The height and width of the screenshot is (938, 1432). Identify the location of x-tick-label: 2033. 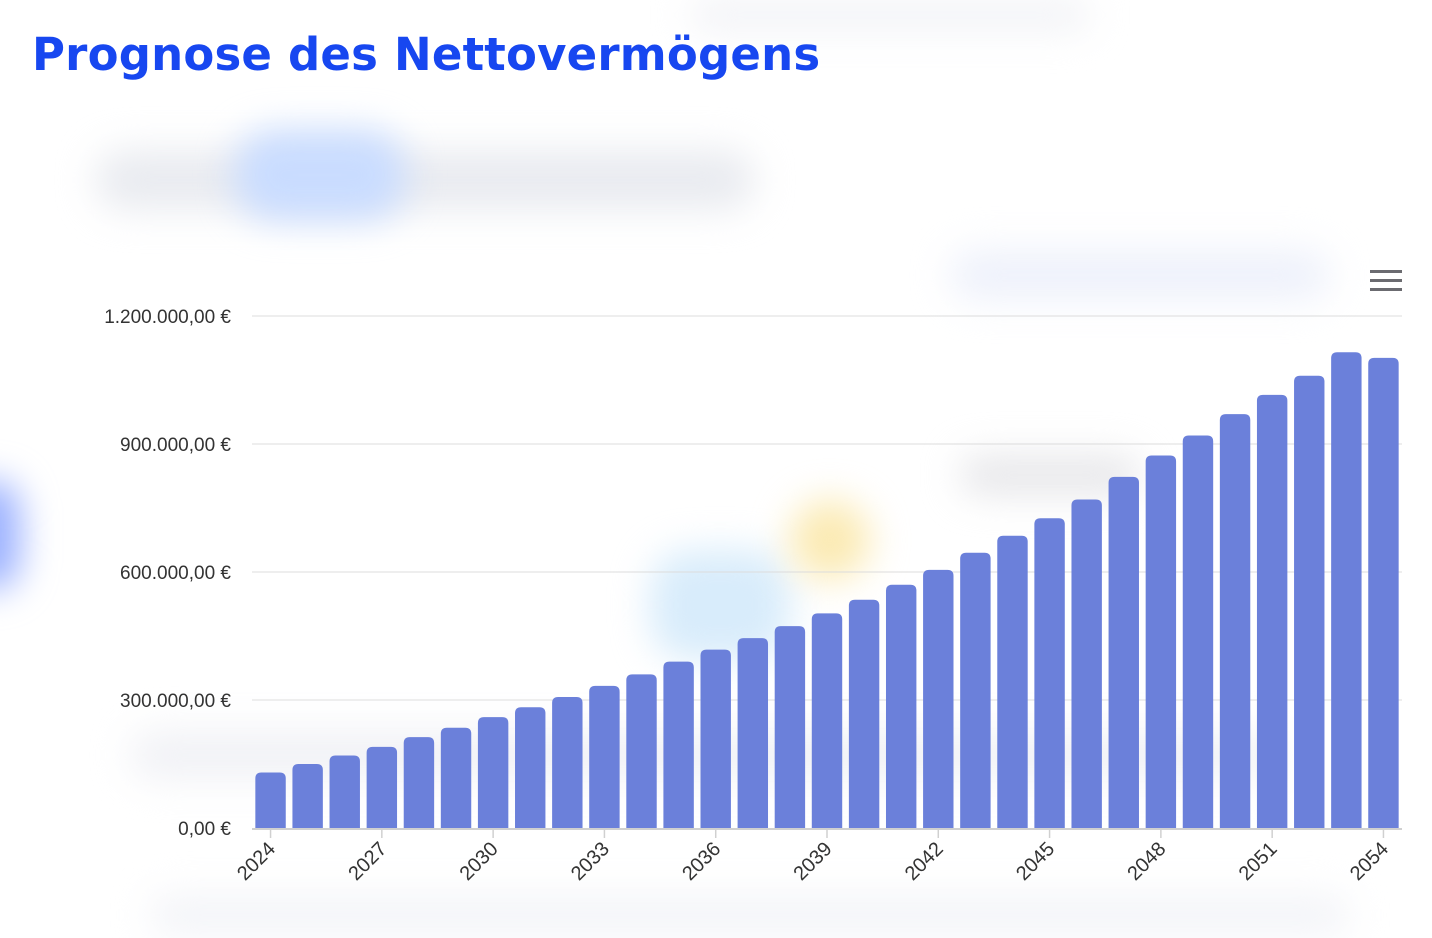
(590, 861).